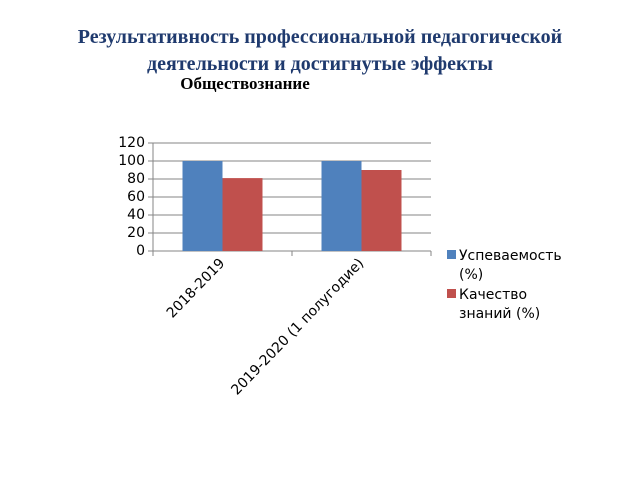 This screenshot has height=480, width=640. I want to click on y-tick-label: 0, so click(140, 251).